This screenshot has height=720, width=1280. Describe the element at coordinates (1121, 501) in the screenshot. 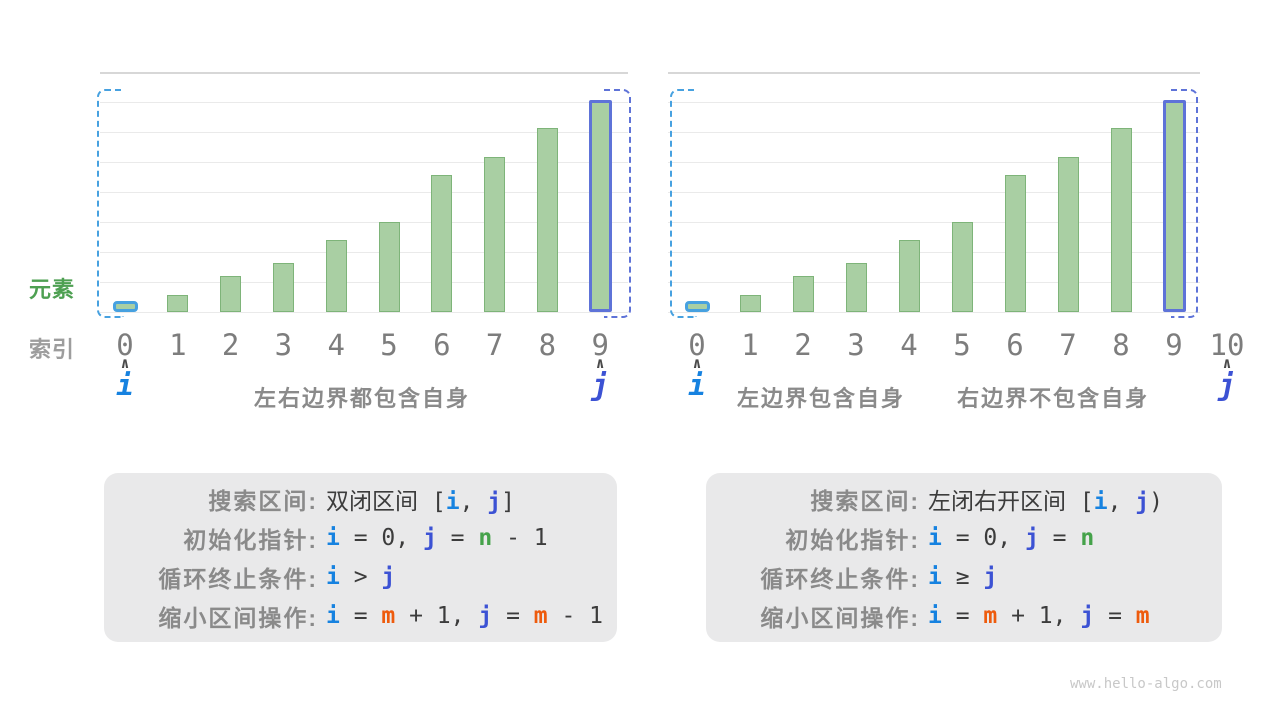

I see `code-token-dark: ,` at that location.